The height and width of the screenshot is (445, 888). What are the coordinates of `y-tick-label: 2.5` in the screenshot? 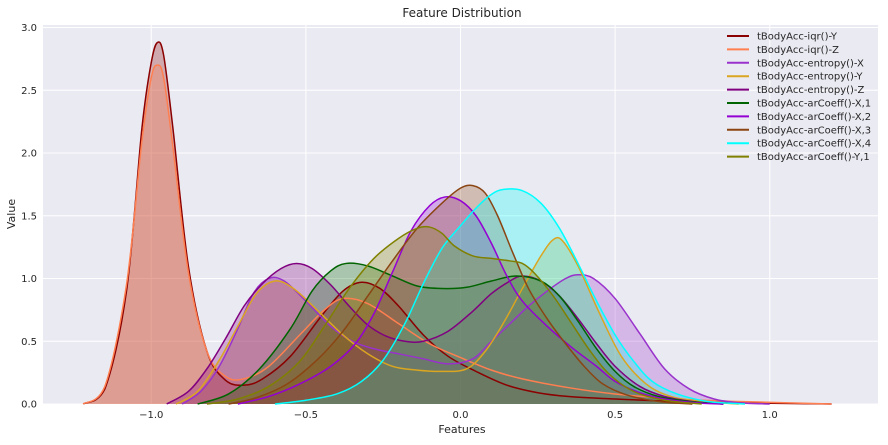 It's located at (29, 91).